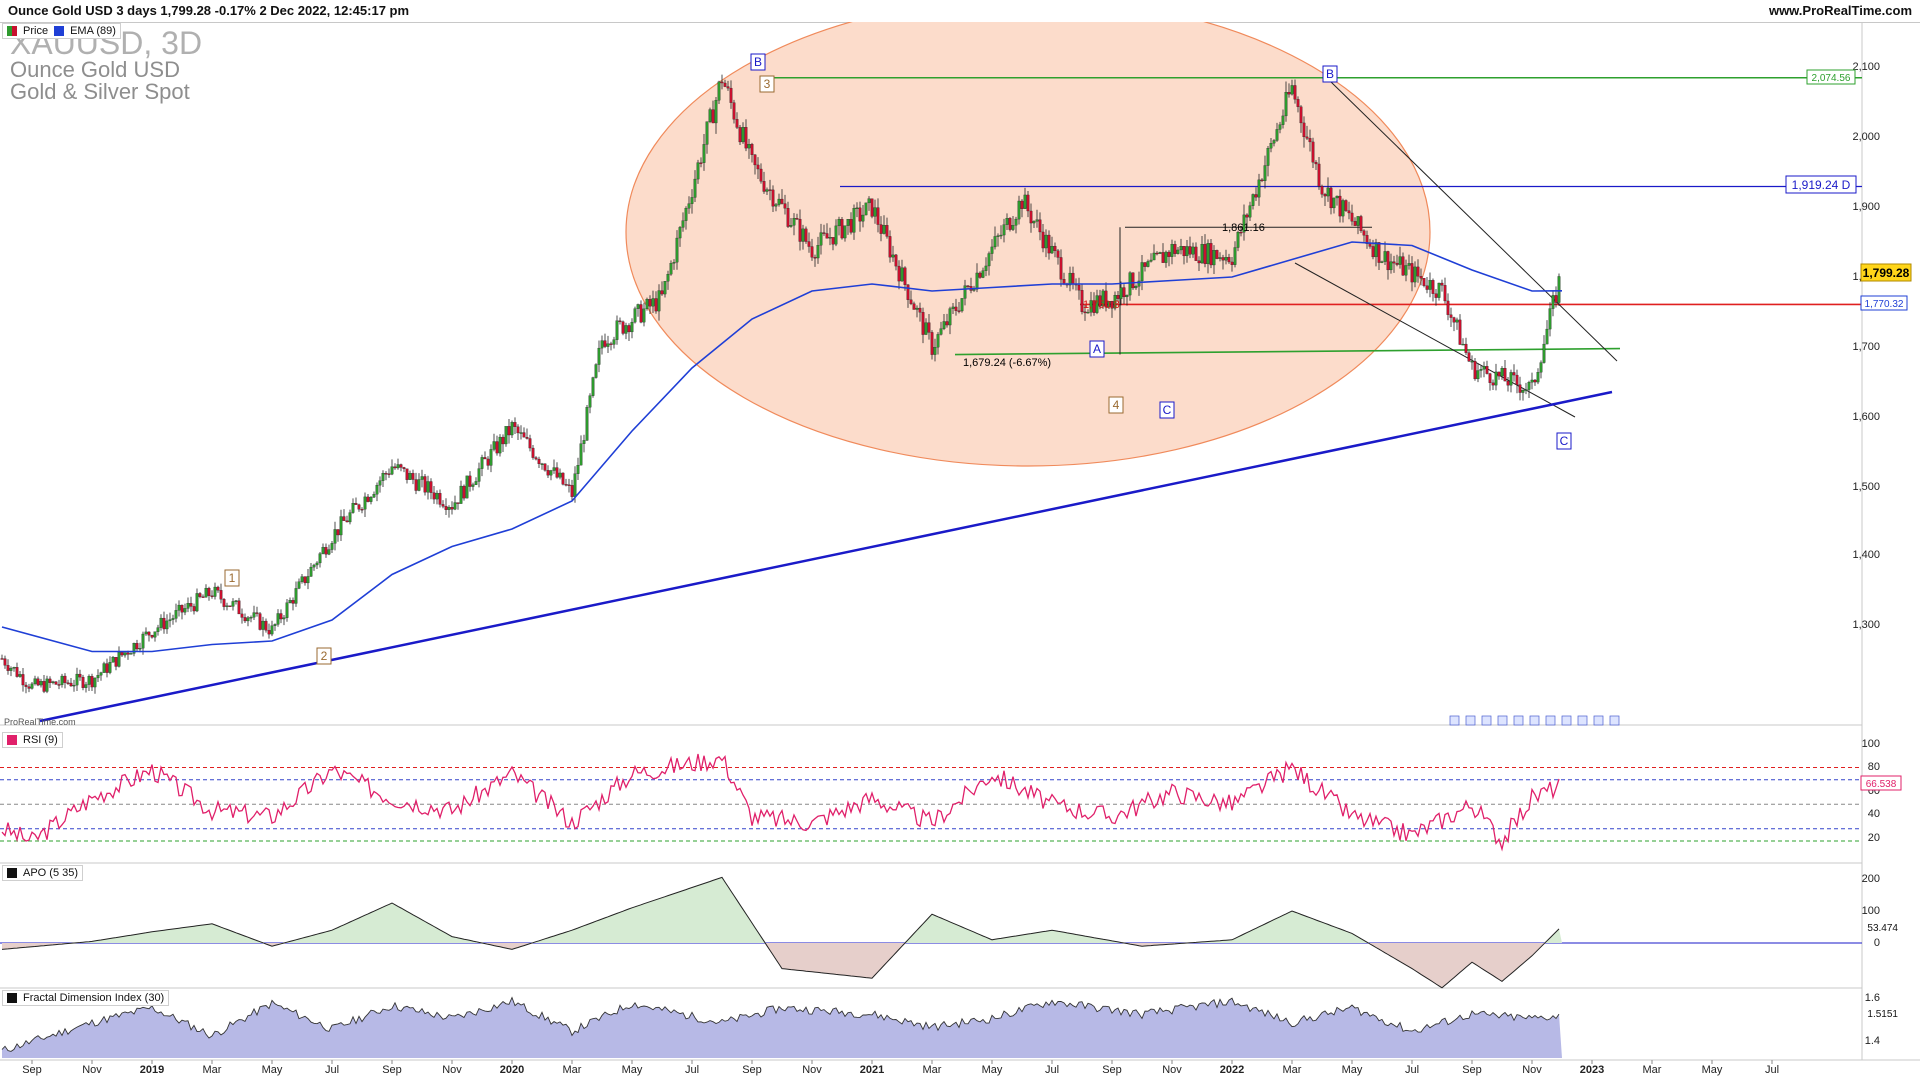 This screenshot has width=1920, height=1080. I want to click on level-d-flag: 1,919.24 D, so click(1821, 185).